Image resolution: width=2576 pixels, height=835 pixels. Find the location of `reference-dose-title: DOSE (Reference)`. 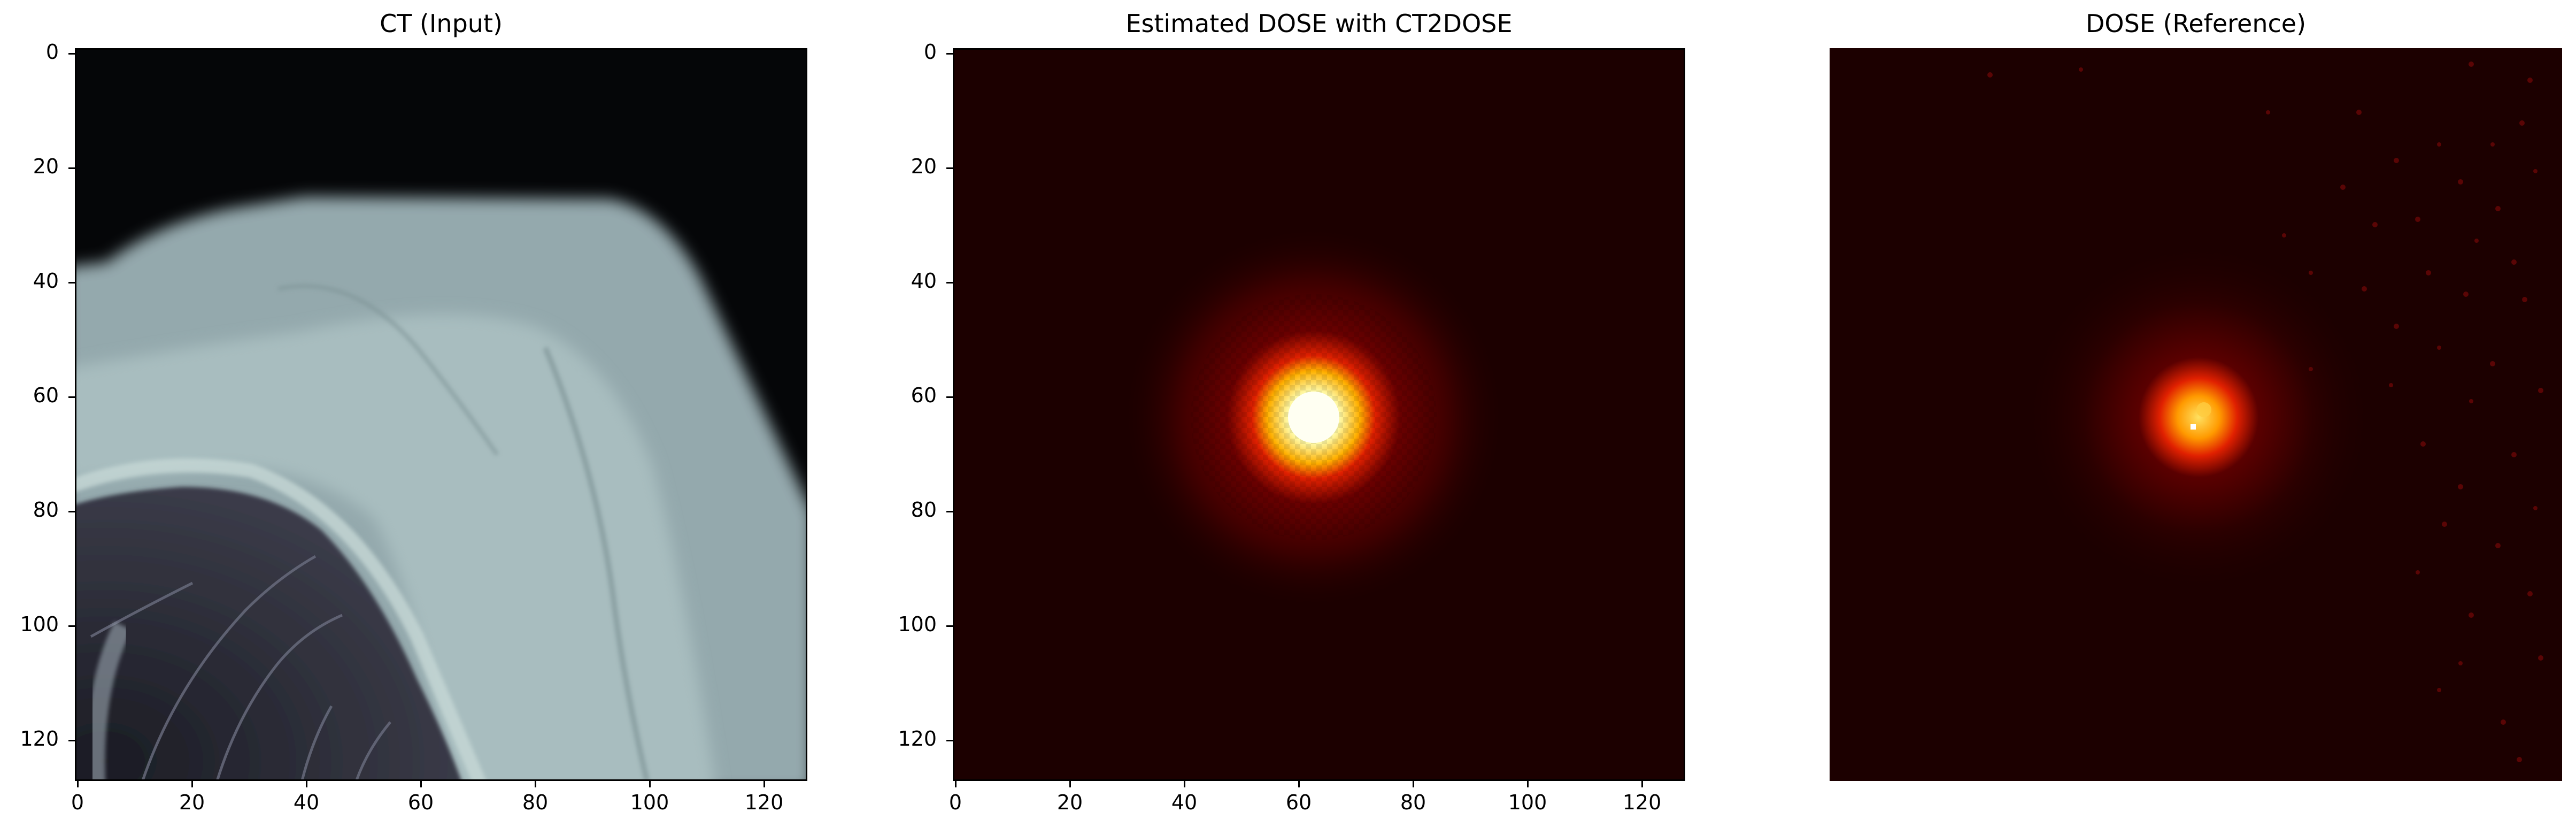

reference-dose-title: DOSE (Reference) is located at coordinates (2196, 24).